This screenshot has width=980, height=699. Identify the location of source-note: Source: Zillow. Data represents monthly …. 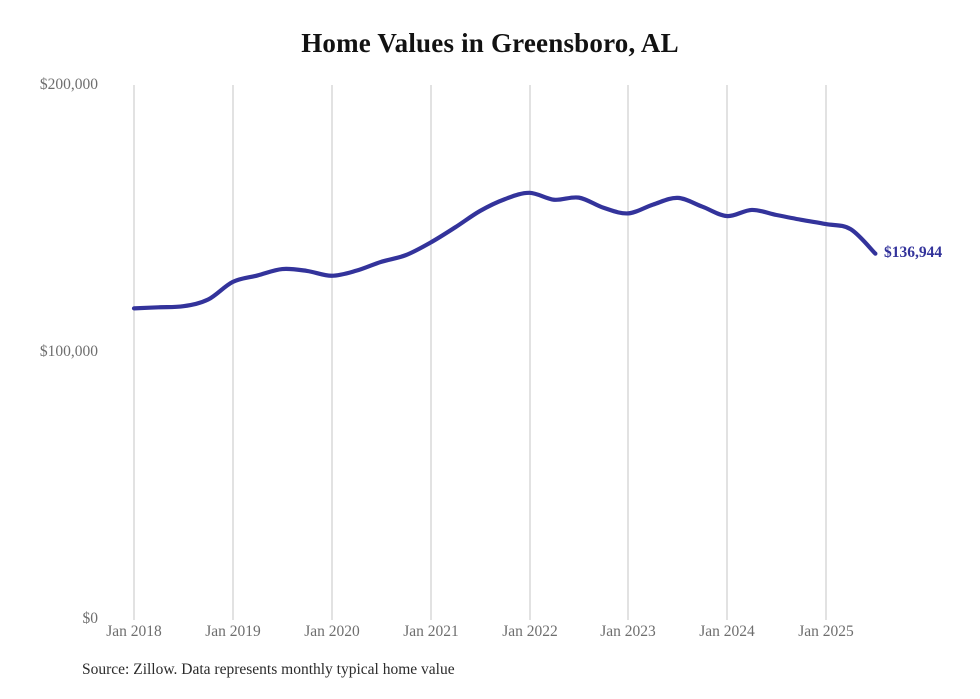
(268, 669).